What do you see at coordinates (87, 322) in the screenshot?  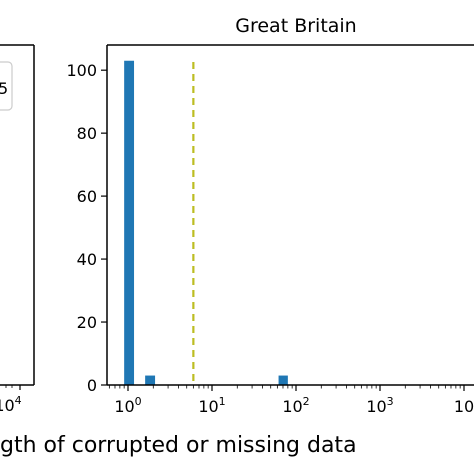 I see `y-tick-label: 20` at bounding box center [87, 322].